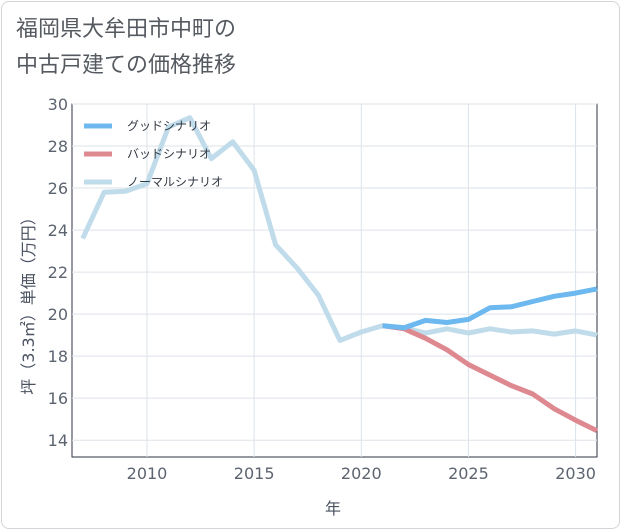  I want to click on x-tick-label: 2020, so click(361, 473).